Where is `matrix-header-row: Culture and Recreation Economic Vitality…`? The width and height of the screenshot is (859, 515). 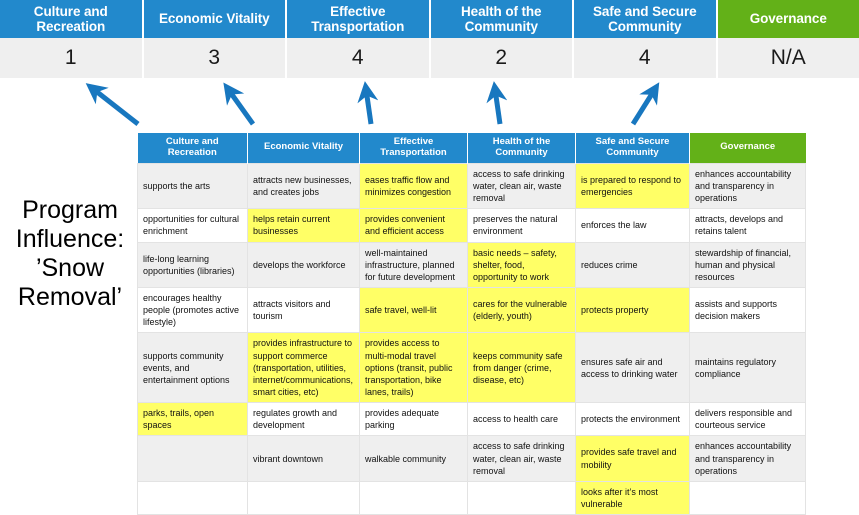 matrix-header-row: Culture and Recreation Economic Vitality… is located at coordinates (472, 148).